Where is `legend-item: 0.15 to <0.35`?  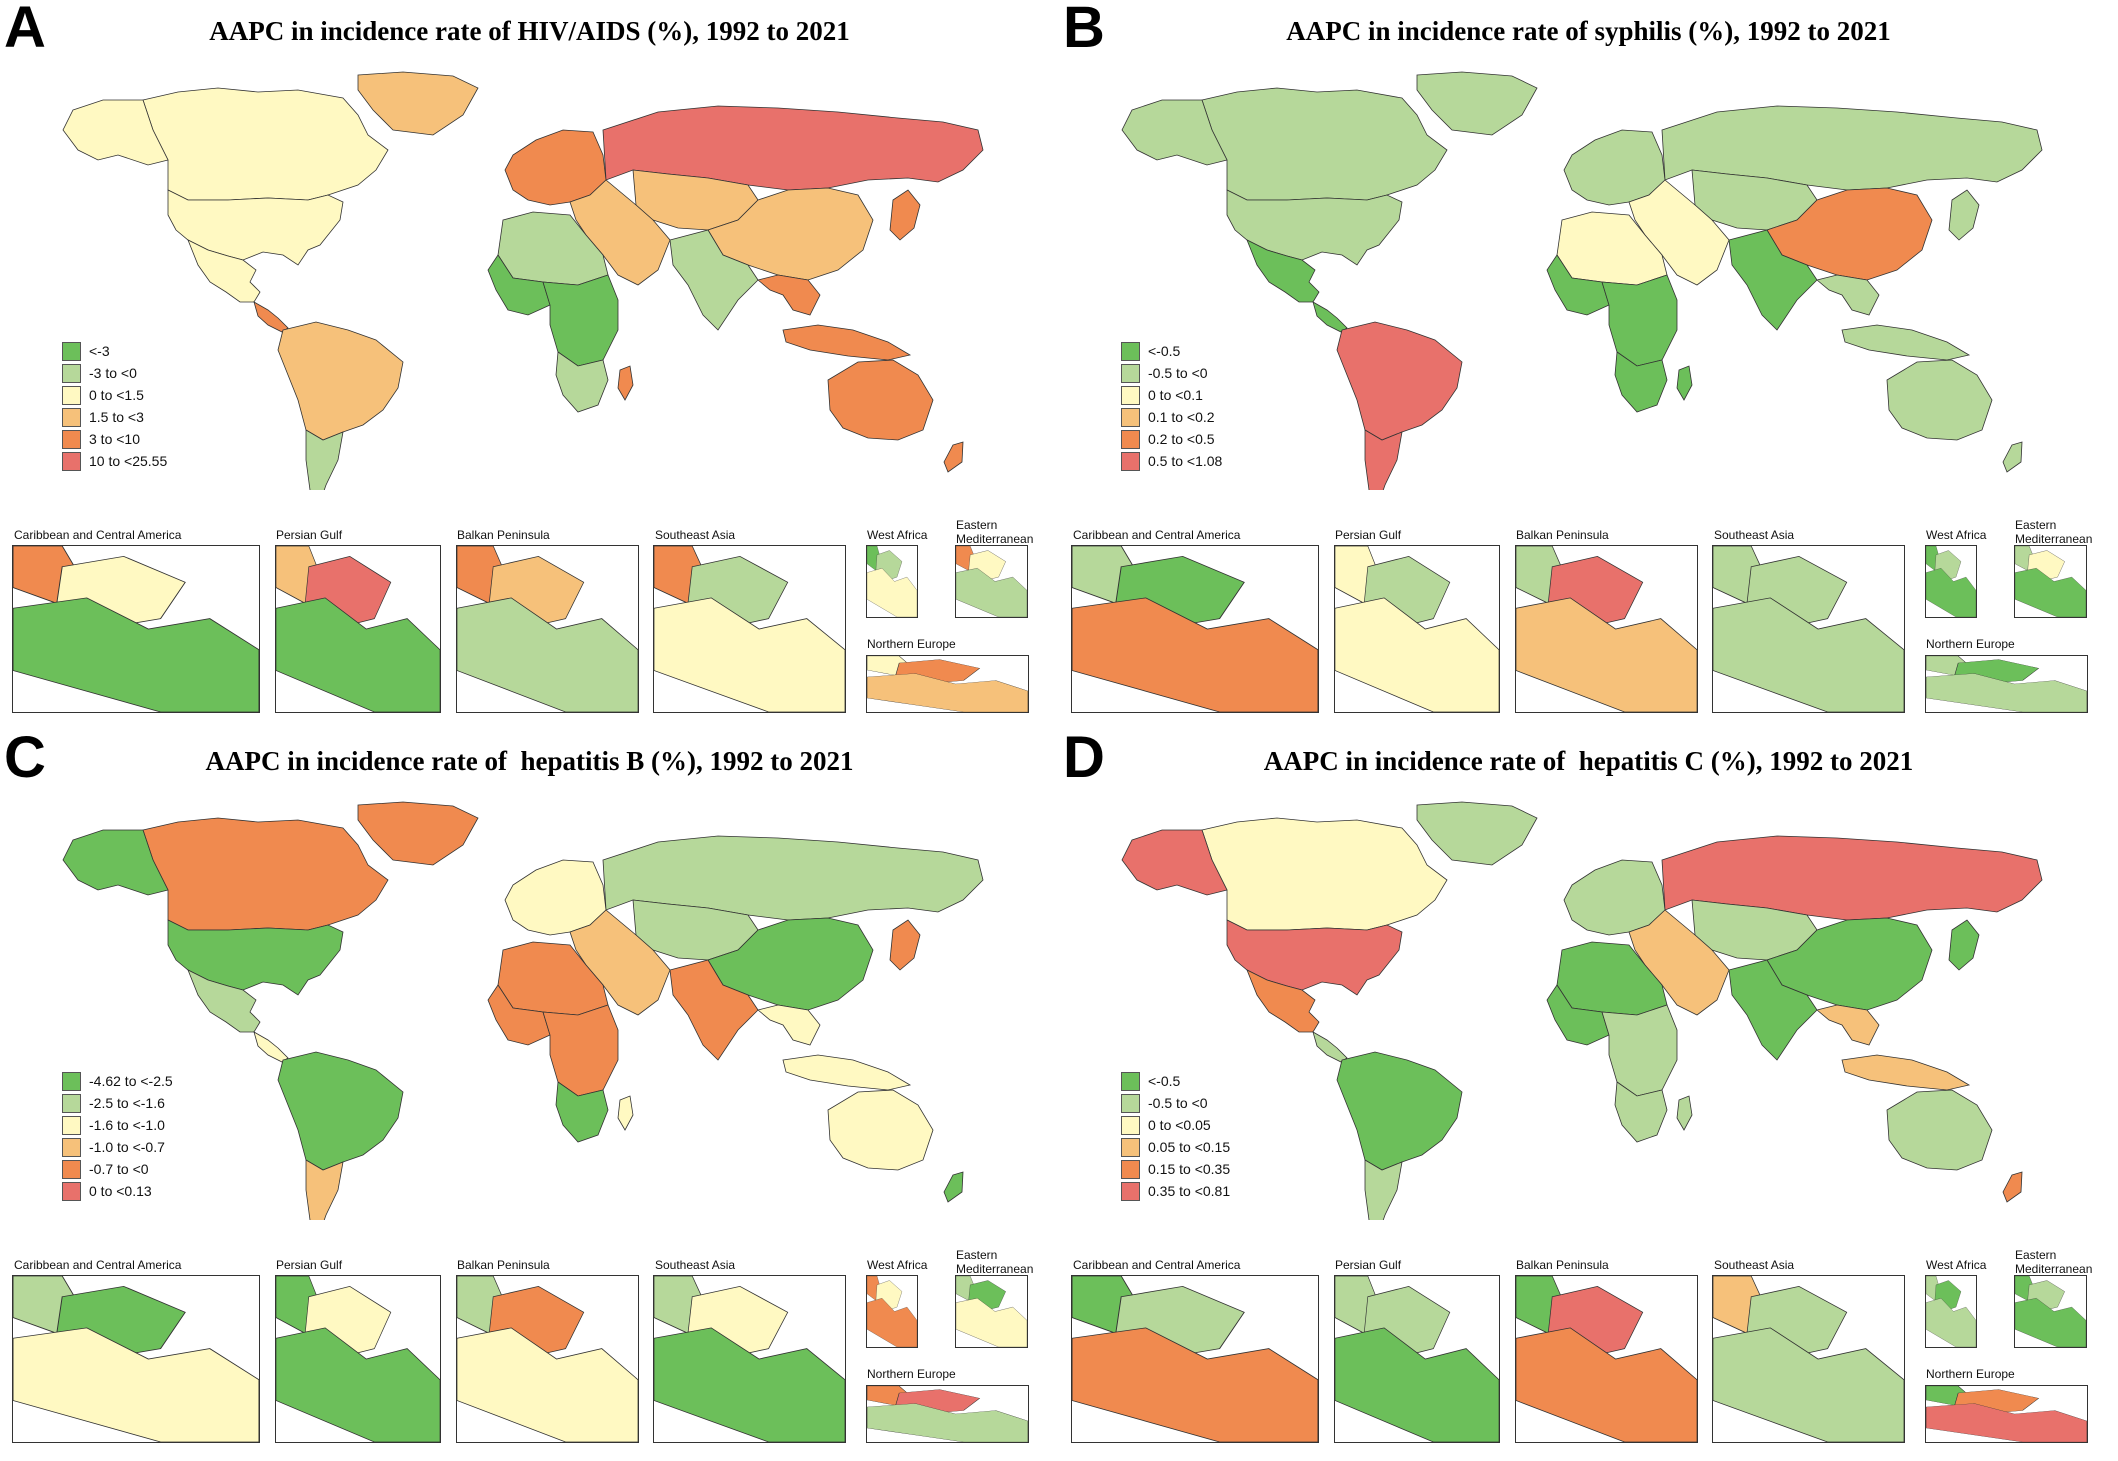 legend-item: 0.15 to <0.35 is located at coordinates (1175, 1169).